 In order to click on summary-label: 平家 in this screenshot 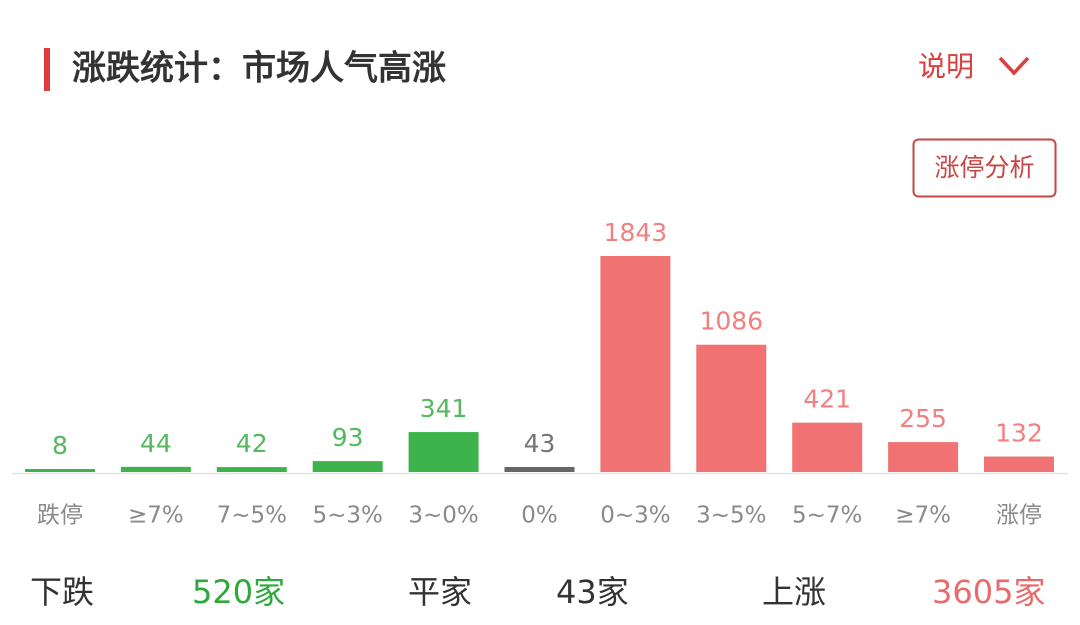, I will do `click(440, 592)`.